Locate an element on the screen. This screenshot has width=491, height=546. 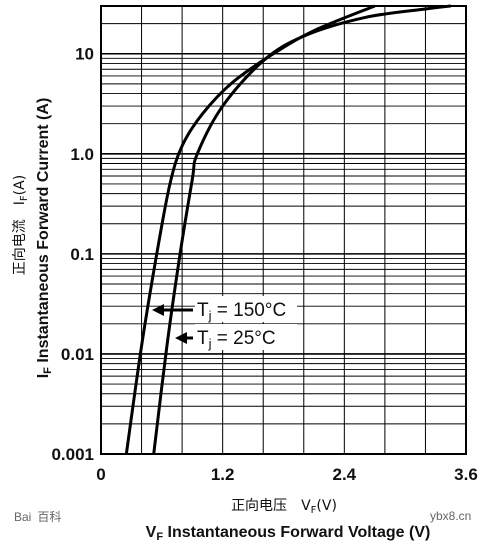
y-tick-labels: 0.001 0.01 0.1 1.0 10 is located at coordinates (72, 254).